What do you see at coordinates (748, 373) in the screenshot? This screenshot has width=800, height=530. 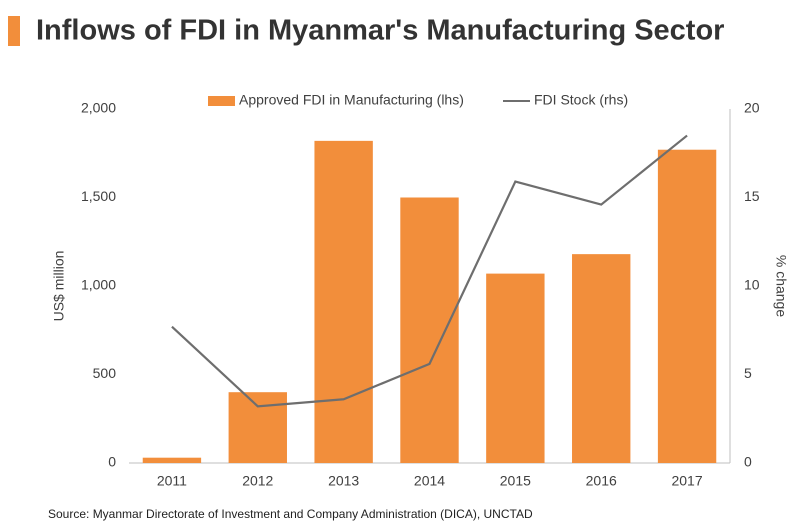 I see `y2-tick-label: 5` at bounding box center [748, 373].